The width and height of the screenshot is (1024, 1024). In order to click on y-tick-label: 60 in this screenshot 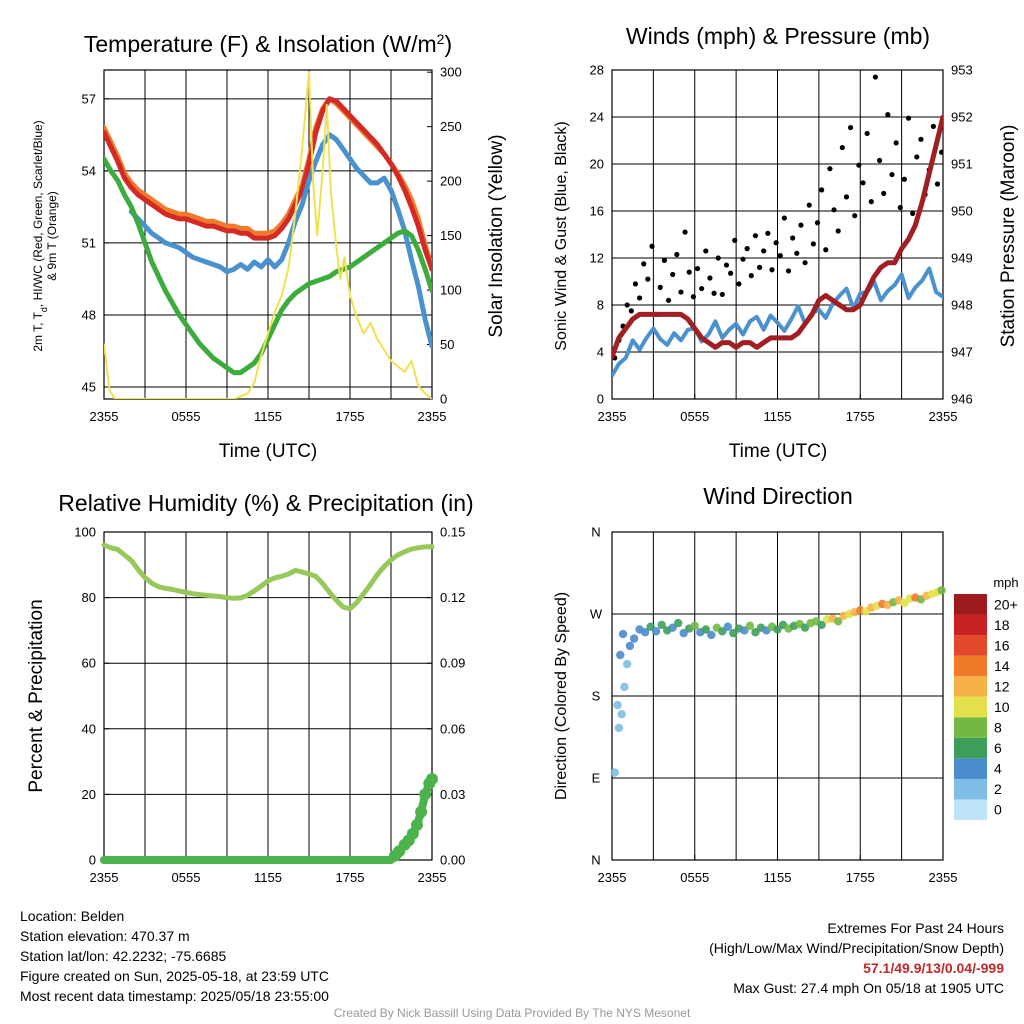, I will do `click(89, 663)`.